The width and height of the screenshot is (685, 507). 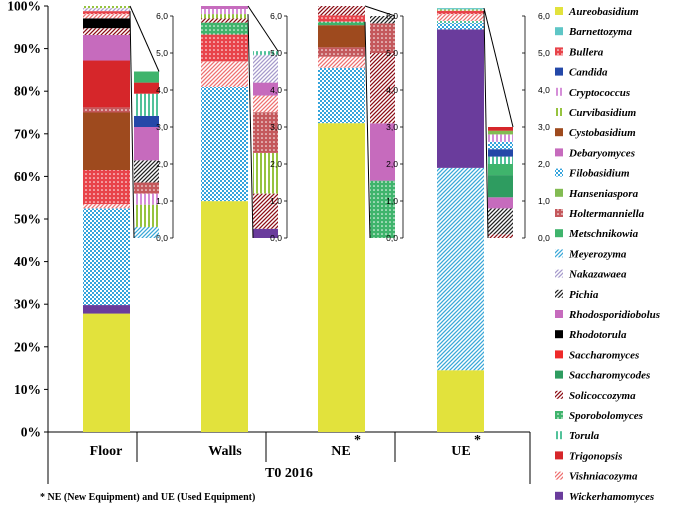 What do you see at coordinates (146, 121) in the screenshot?
I see `inset-segment-candida` at bounding box center [146, 121].